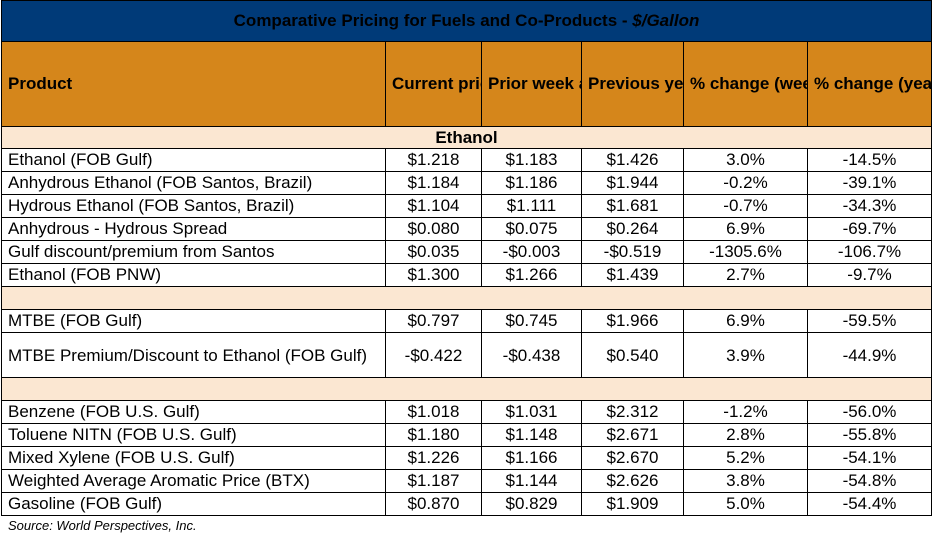 The height and width of the screenshot is (558, 932). I want to click on cell-change-week: -1305.6%, so click(745, 252).